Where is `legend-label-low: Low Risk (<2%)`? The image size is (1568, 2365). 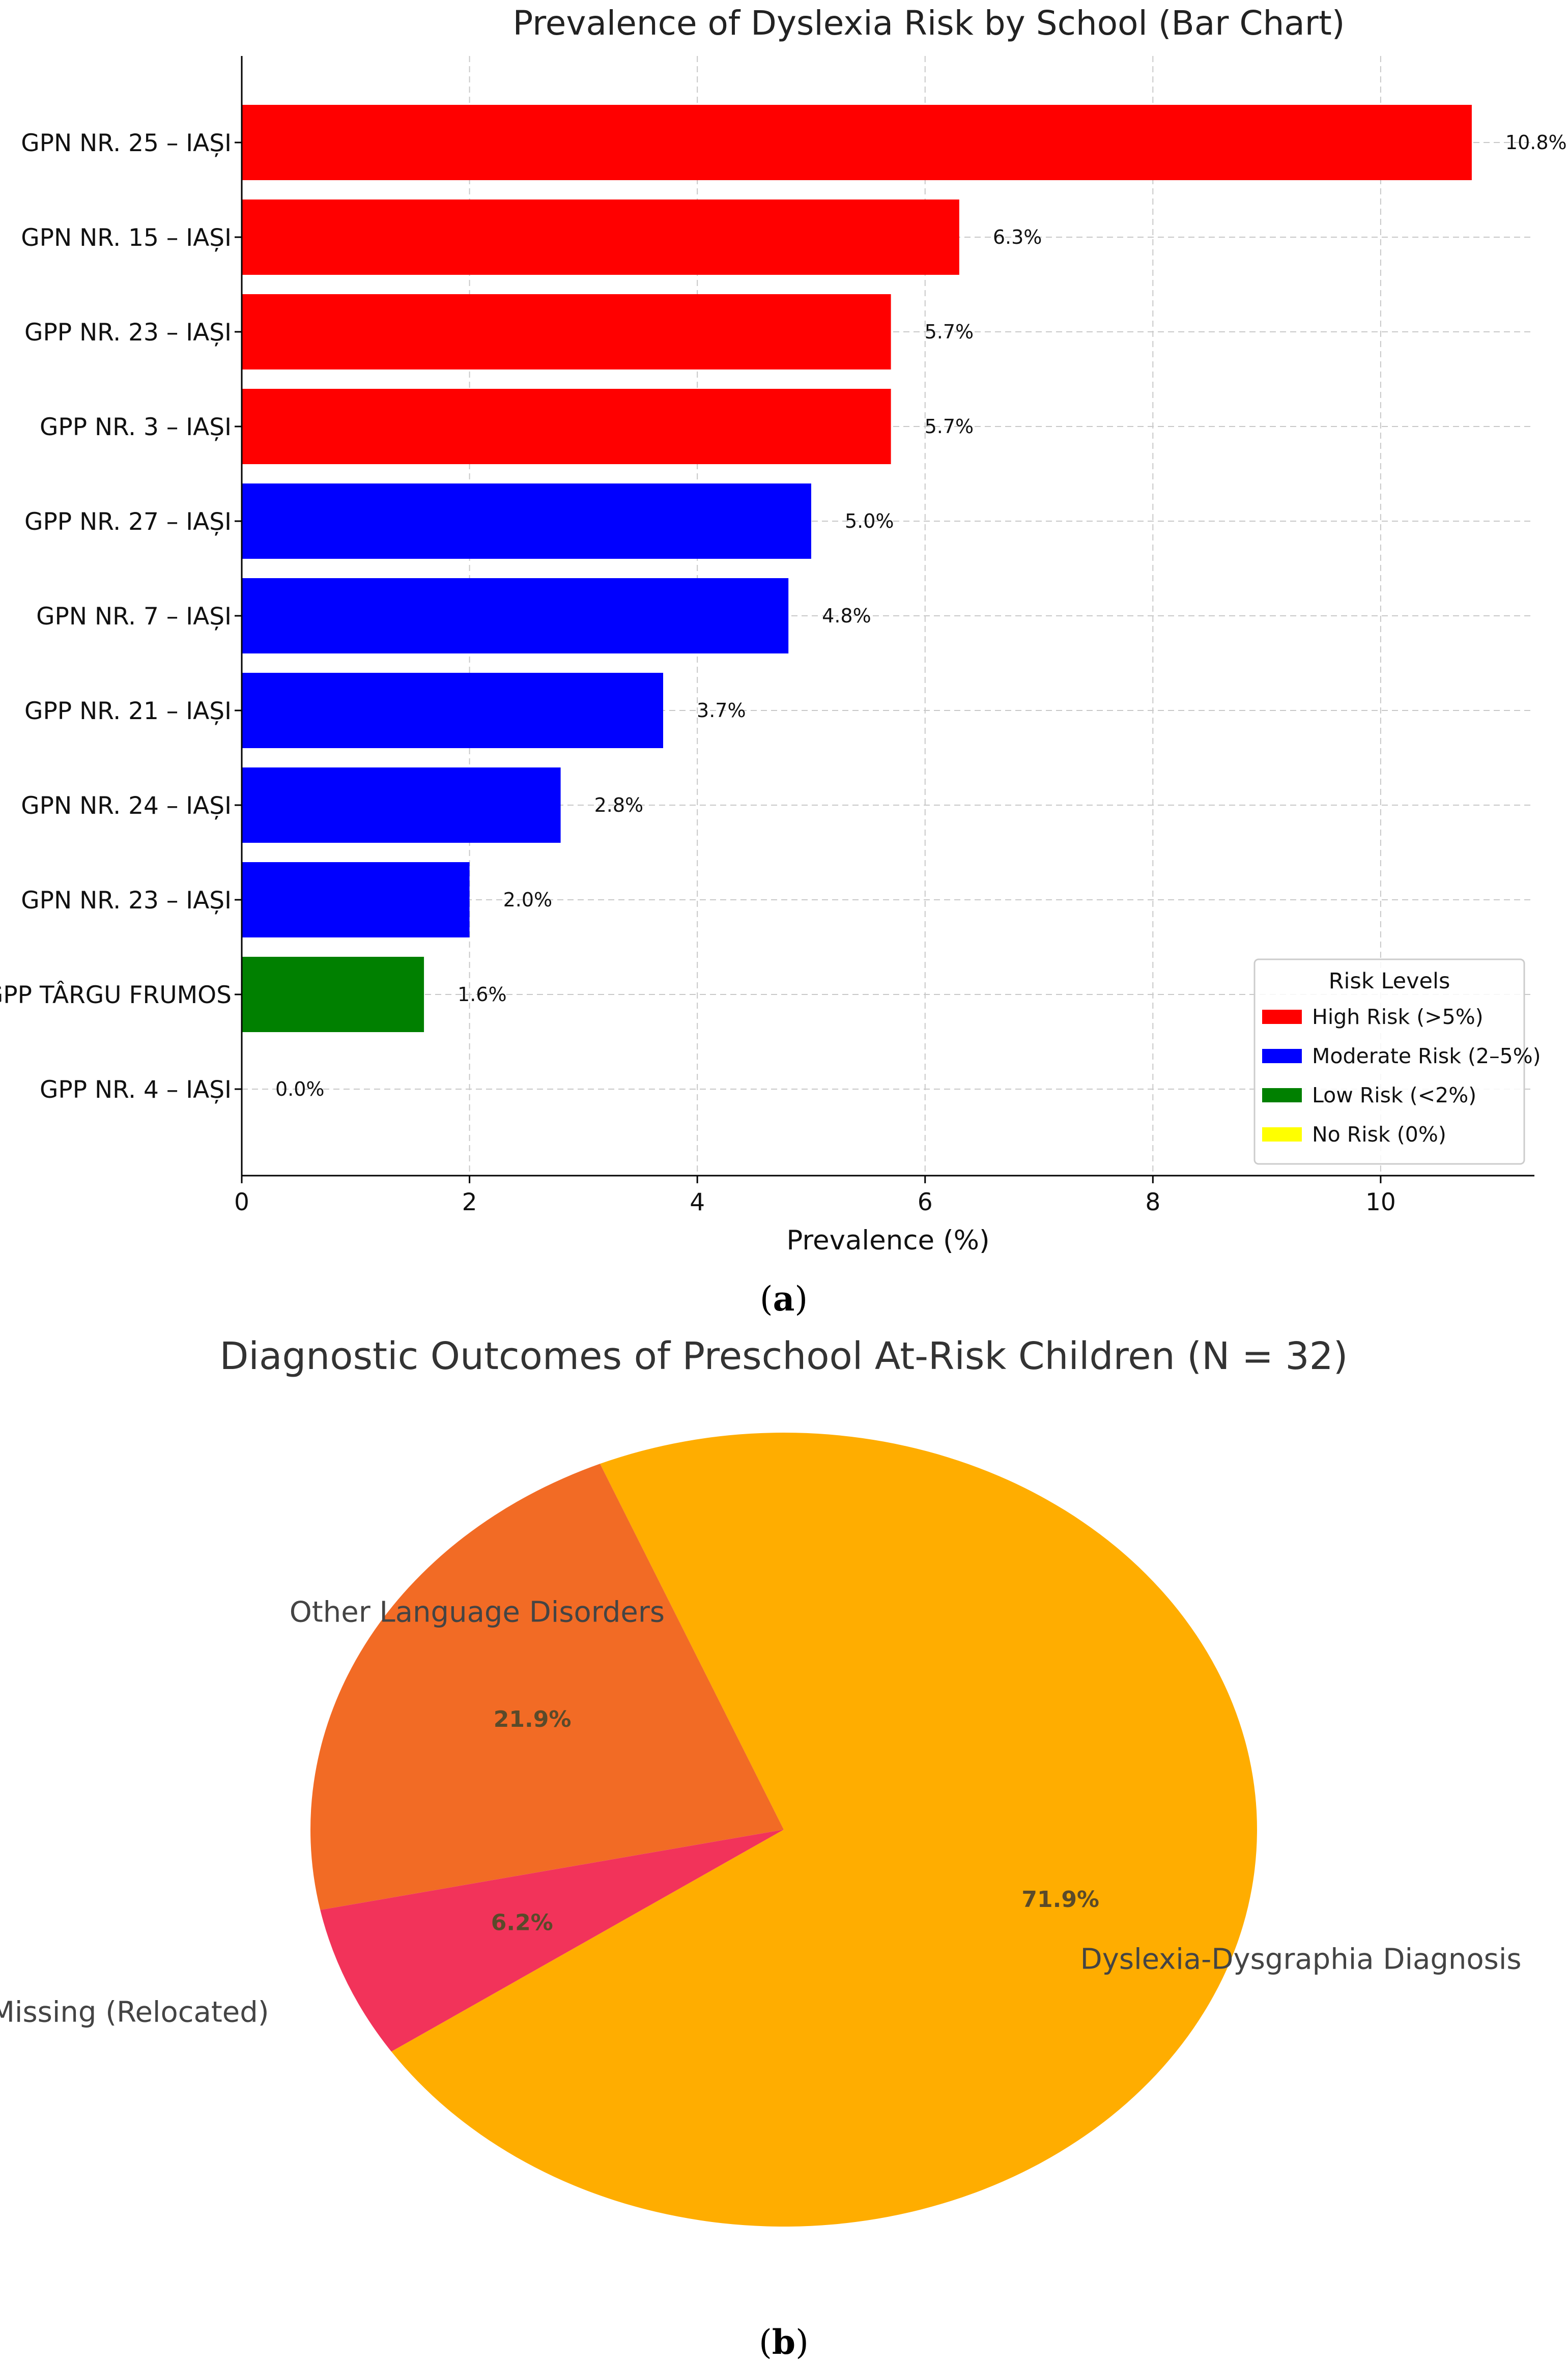
legend-label-low: Low Risk (<2%) is located at coordinates (1394, 1095).